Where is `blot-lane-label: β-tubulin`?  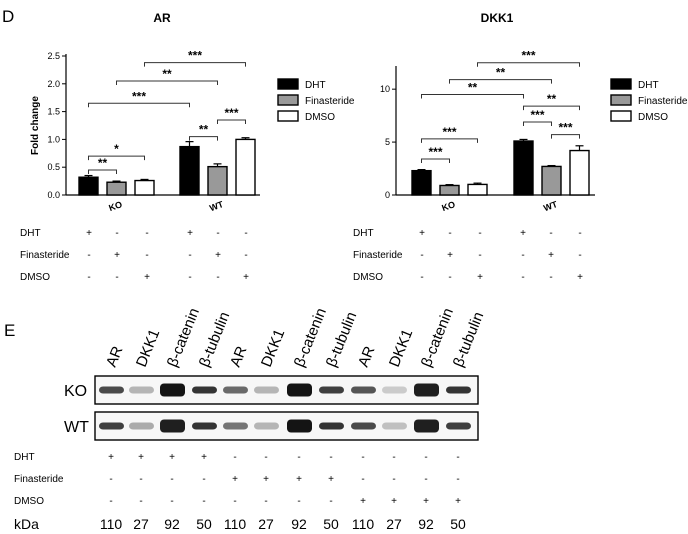
blot-lane-label: β-tubulin is located at coordinates (341, 340).